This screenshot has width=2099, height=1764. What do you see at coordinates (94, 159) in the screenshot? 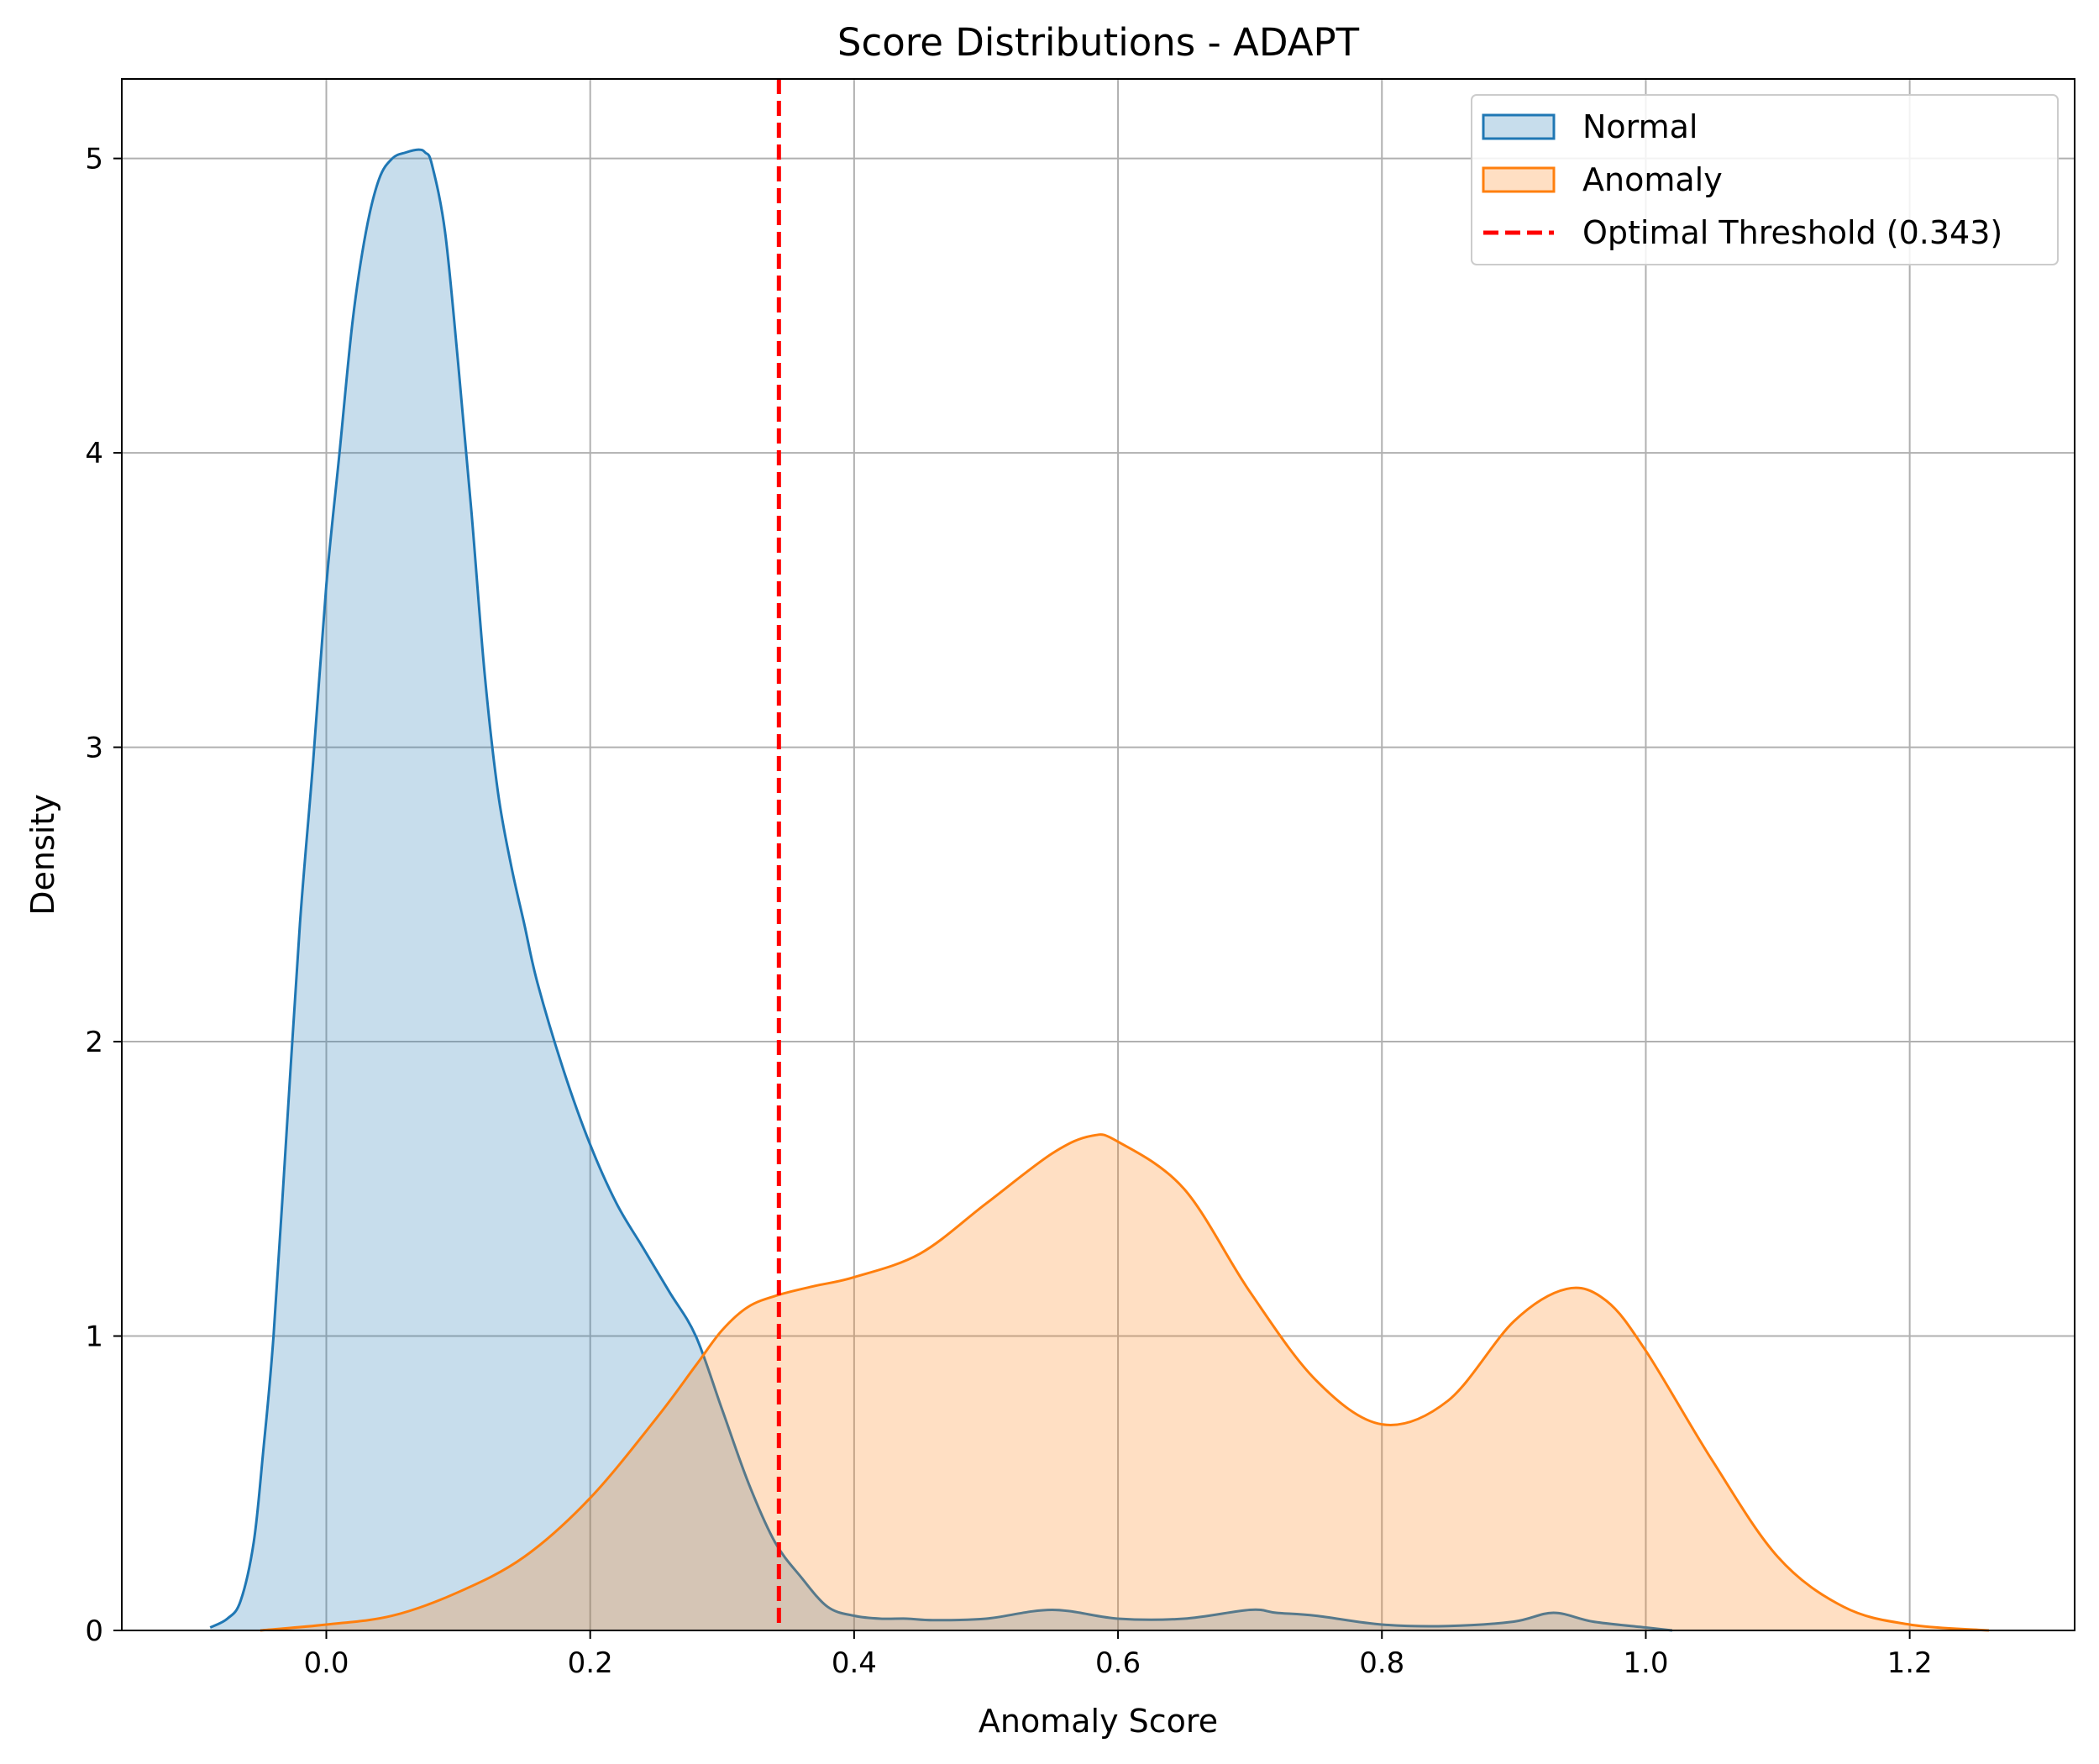
I see `y-tick-label: 5` at bounding box center [94, 159].